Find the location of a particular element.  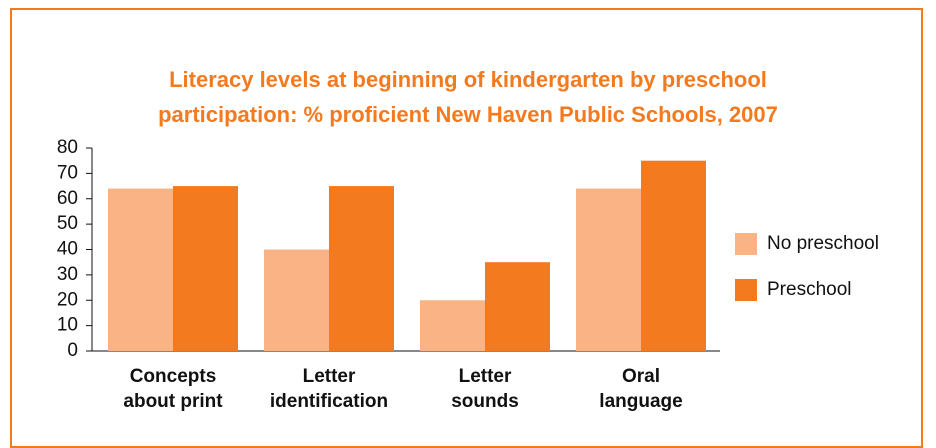

x-tick-label: Concepts about print is located at coordinates (173, 389).